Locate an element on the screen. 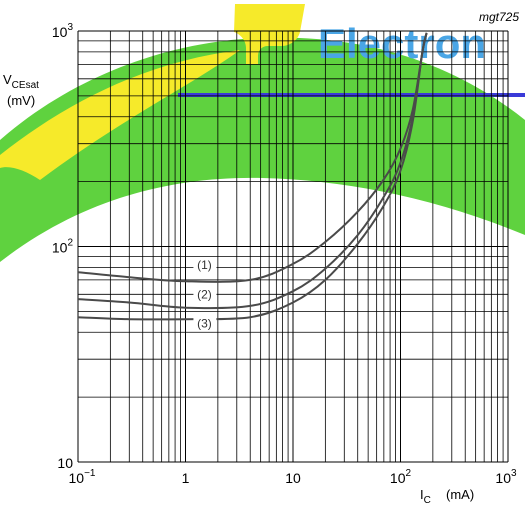  y-tick-label: 10³ is located at coordinates (63, 31).